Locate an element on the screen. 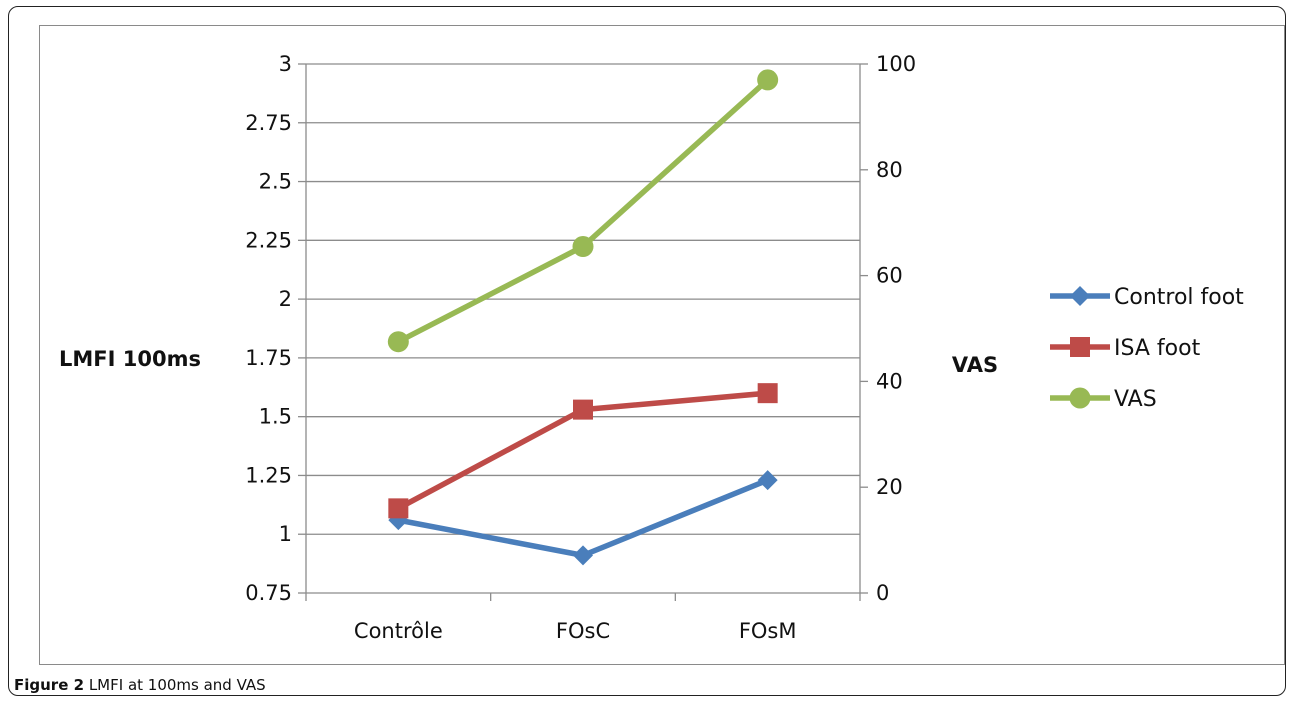 Image resolution: width=1290 pixels, height=702 pixels. y-right-tick-label: 40 is located at coordinates (889, 381).